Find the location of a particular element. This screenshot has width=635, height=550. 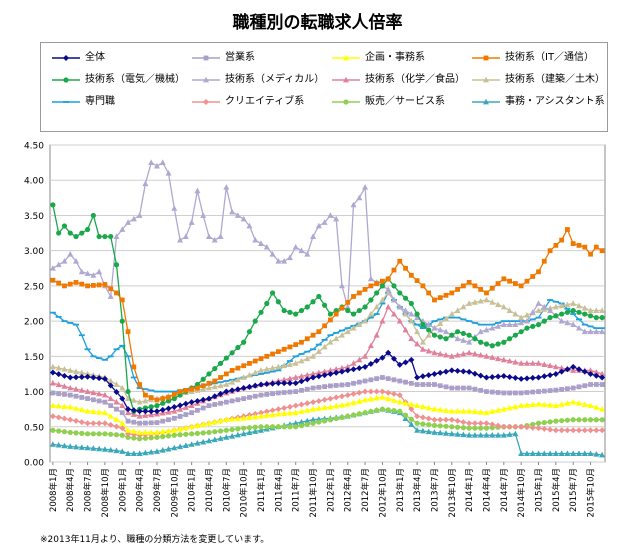

x-tick-label: 2015年1月 is located at coordinates (539, 490).